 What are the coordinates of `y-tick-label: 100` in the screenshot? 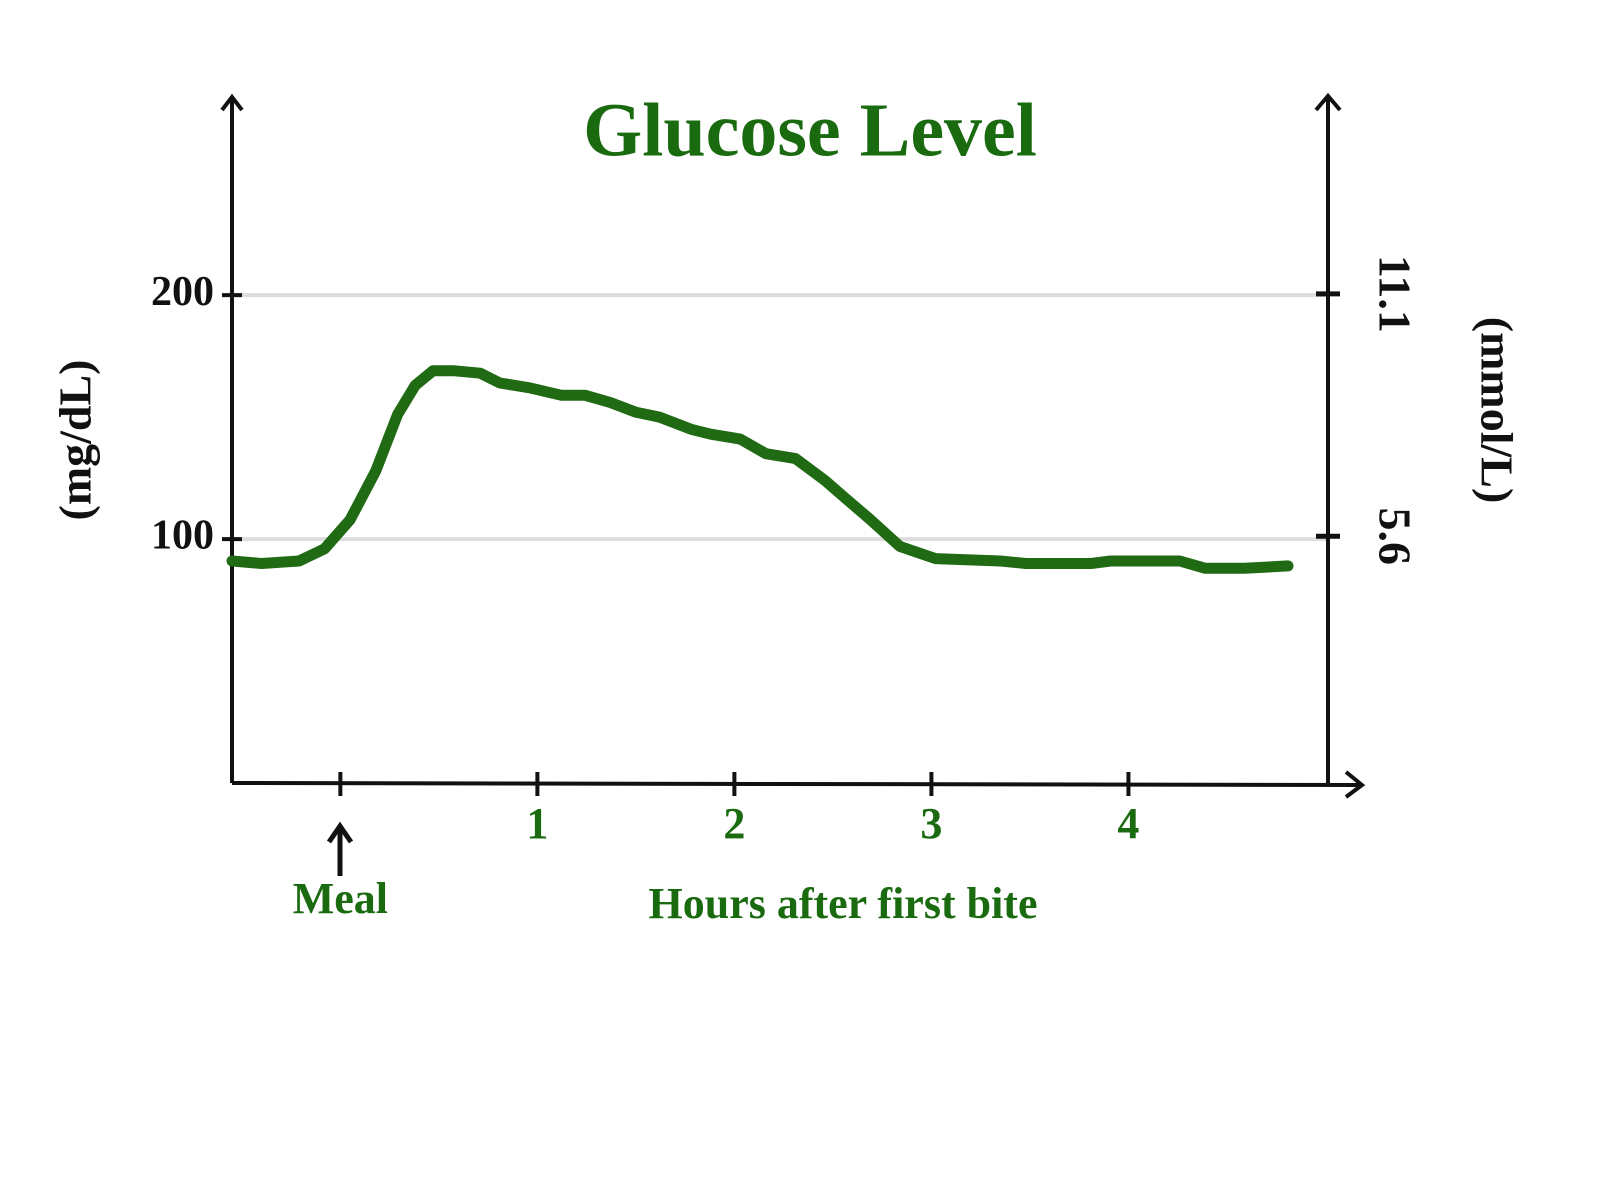 It's located at (182, 536).